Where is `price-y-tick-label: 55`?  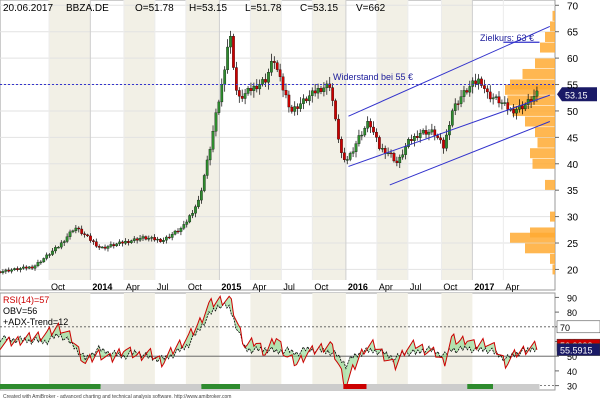
price-y-tick-label: 55 is located at coordinates (573, 86).